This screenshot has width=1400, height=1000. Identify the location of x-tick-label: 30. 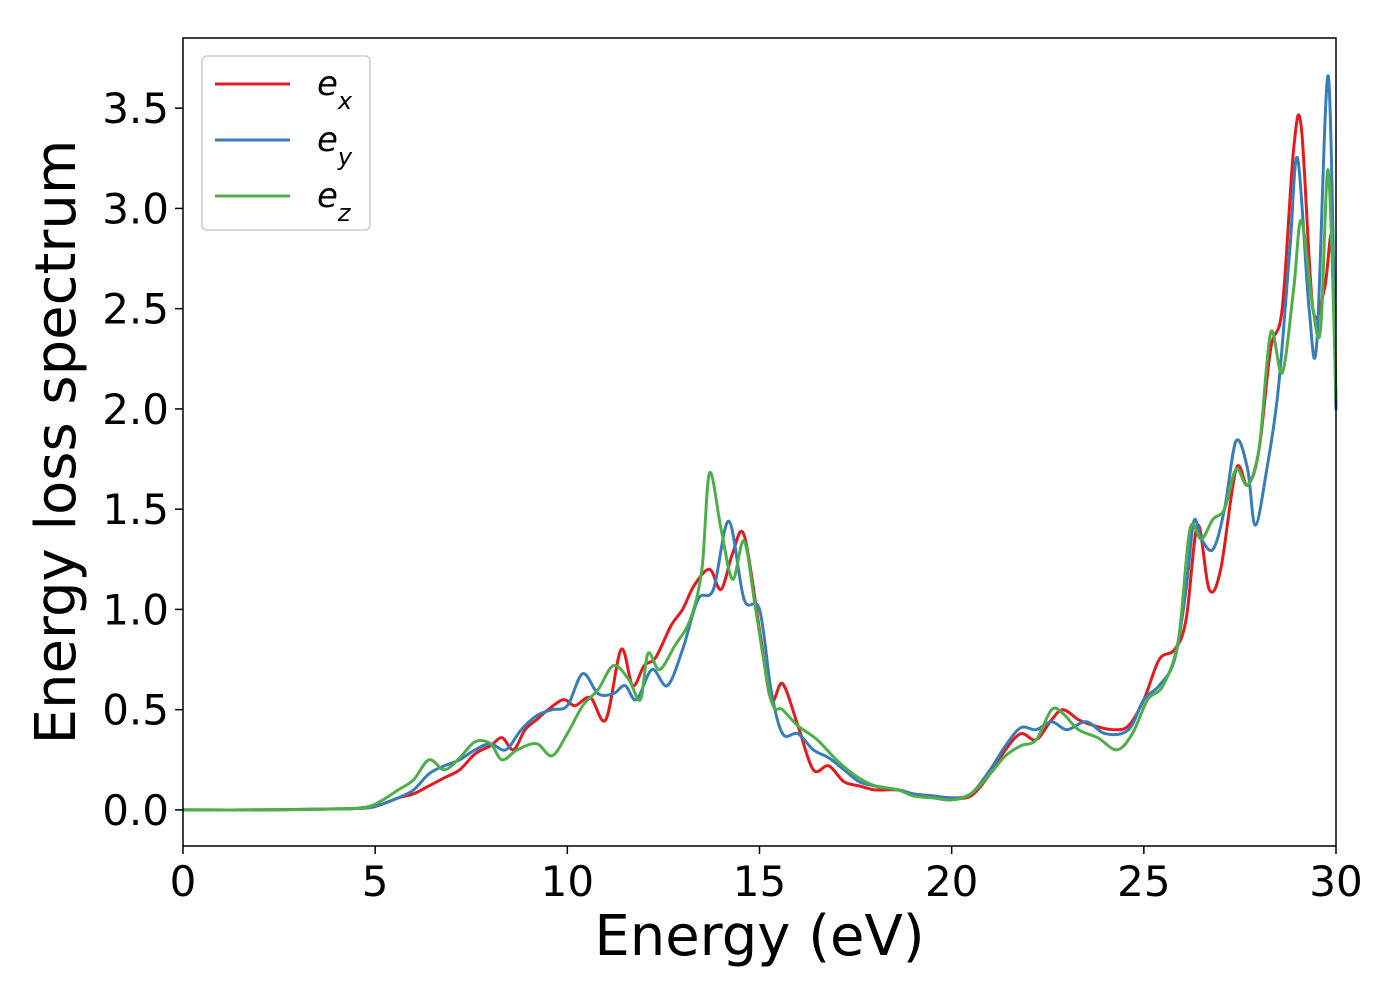
(1335, 881).